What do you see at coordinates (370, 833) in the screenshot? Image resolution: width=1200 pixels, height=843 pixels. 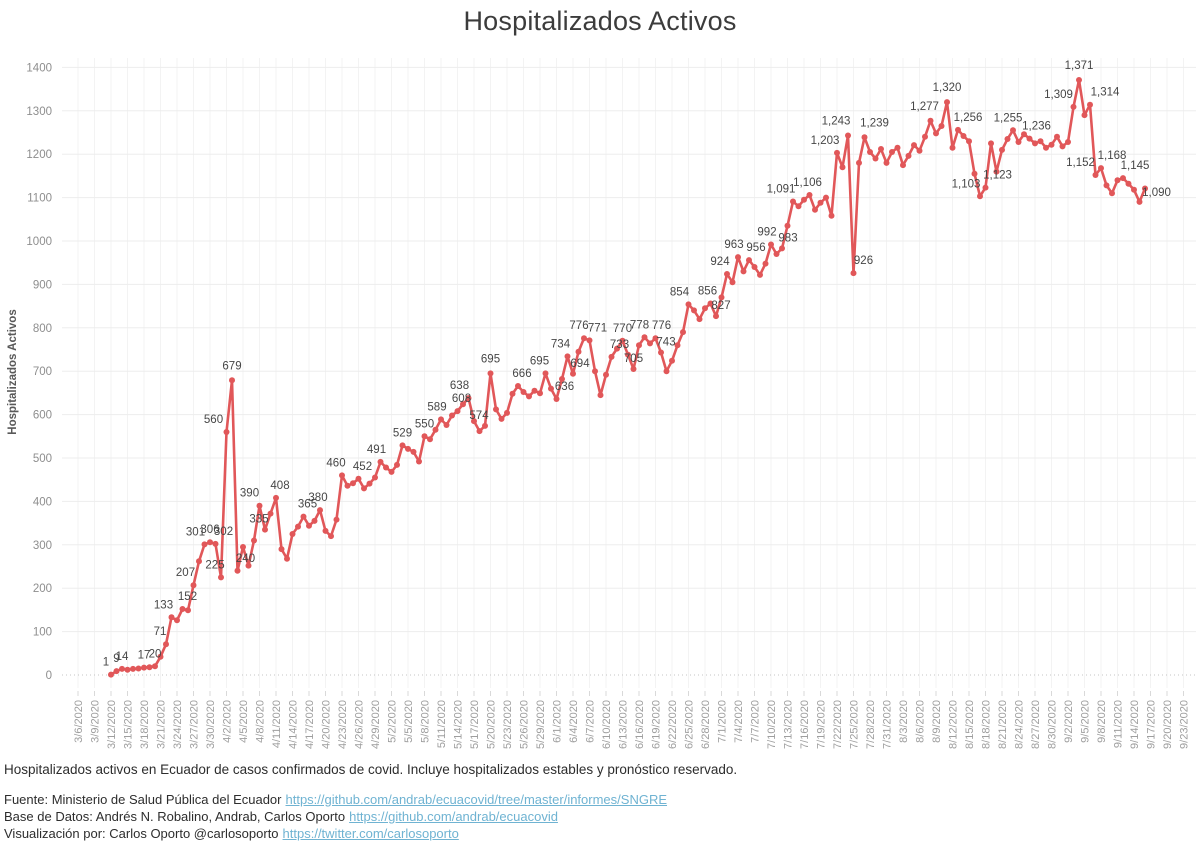 I see `twitter-link: https://twitter.com/carlosoporto` at bounding box center [370, 833].